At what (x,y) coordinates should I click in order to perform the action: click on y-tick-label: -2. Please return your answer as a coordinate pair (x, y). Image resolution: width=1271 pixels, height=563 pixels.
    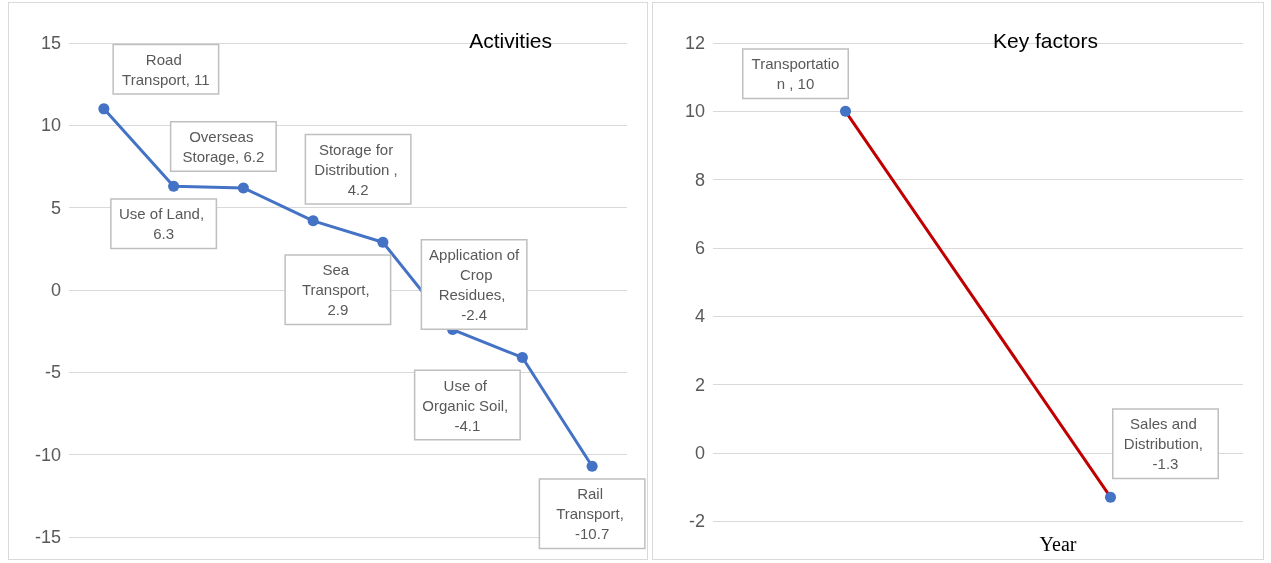
    Looking at the image, I should click on (696, 521).